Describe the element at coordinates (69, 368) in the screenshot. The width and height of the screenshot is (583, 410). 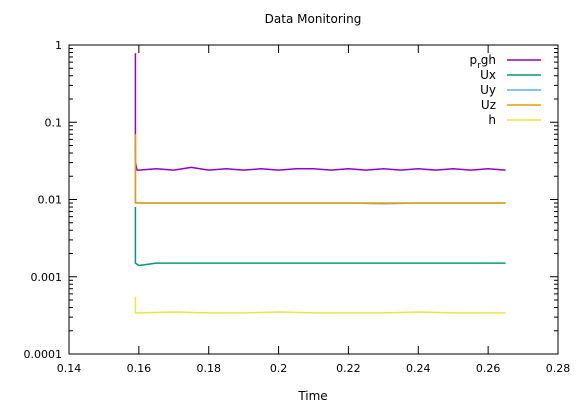
I see `x-tick-label: 0.14` at that location.